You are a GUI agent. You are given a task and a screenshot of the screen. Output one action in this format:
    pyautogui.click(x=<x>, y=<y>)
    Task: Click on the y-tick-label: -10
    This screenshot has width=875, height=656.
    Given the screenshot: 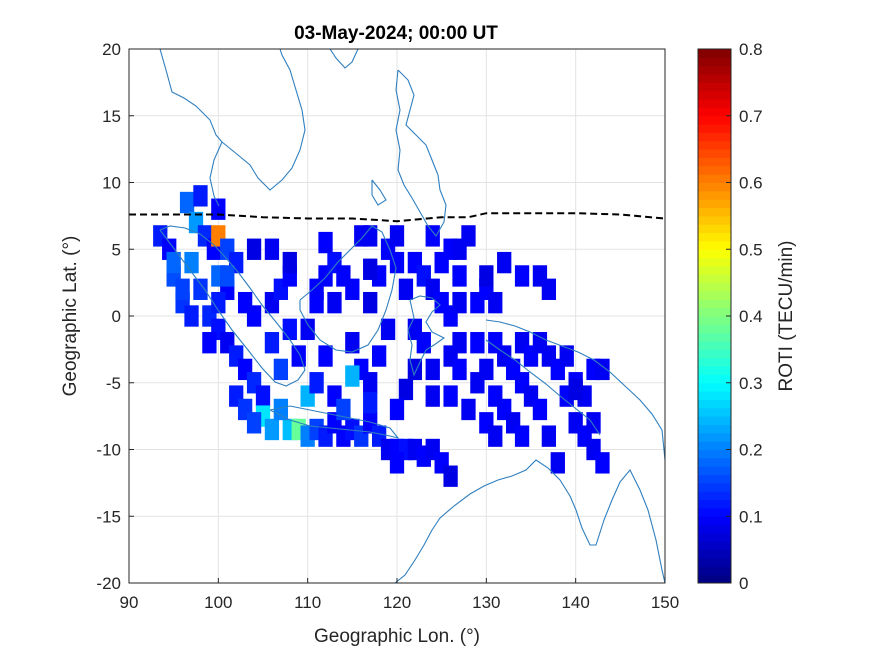 What is the action you would take?
    pyautogui.click(x=108, y=450)
    